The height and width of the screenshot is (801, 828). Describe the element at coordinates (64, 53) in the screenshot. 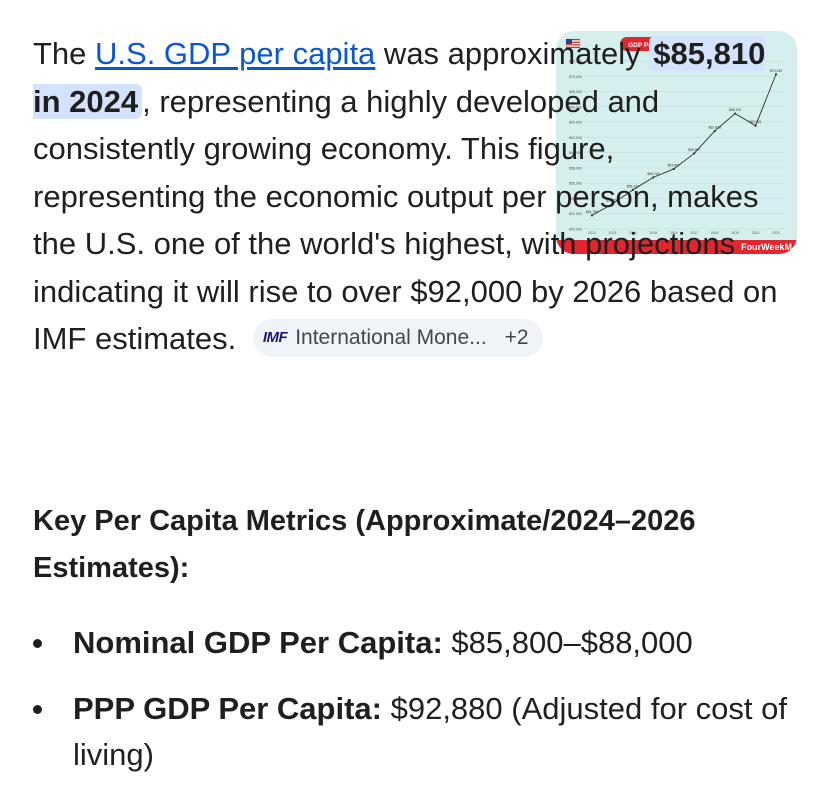

I see `intro-text: The` at that location.